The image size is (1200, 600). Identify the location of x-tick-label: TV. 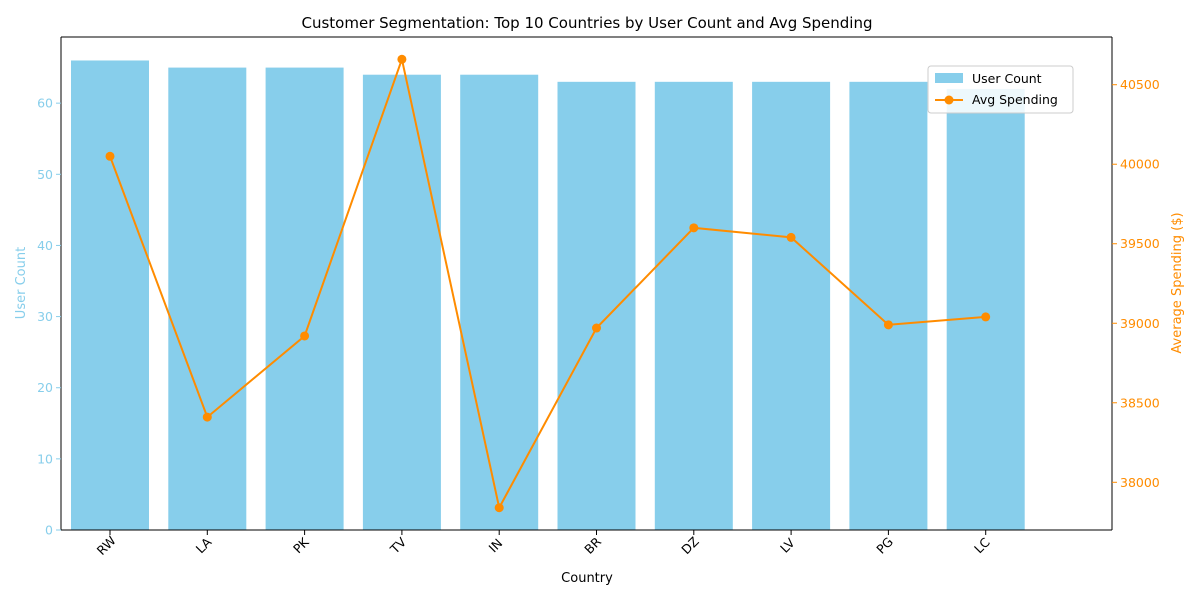
(397, 545).